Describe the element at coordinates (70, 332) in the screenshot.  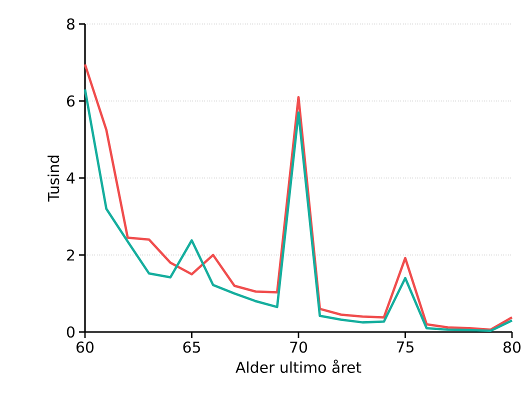
I see `y-tick-label: 0` at that location.